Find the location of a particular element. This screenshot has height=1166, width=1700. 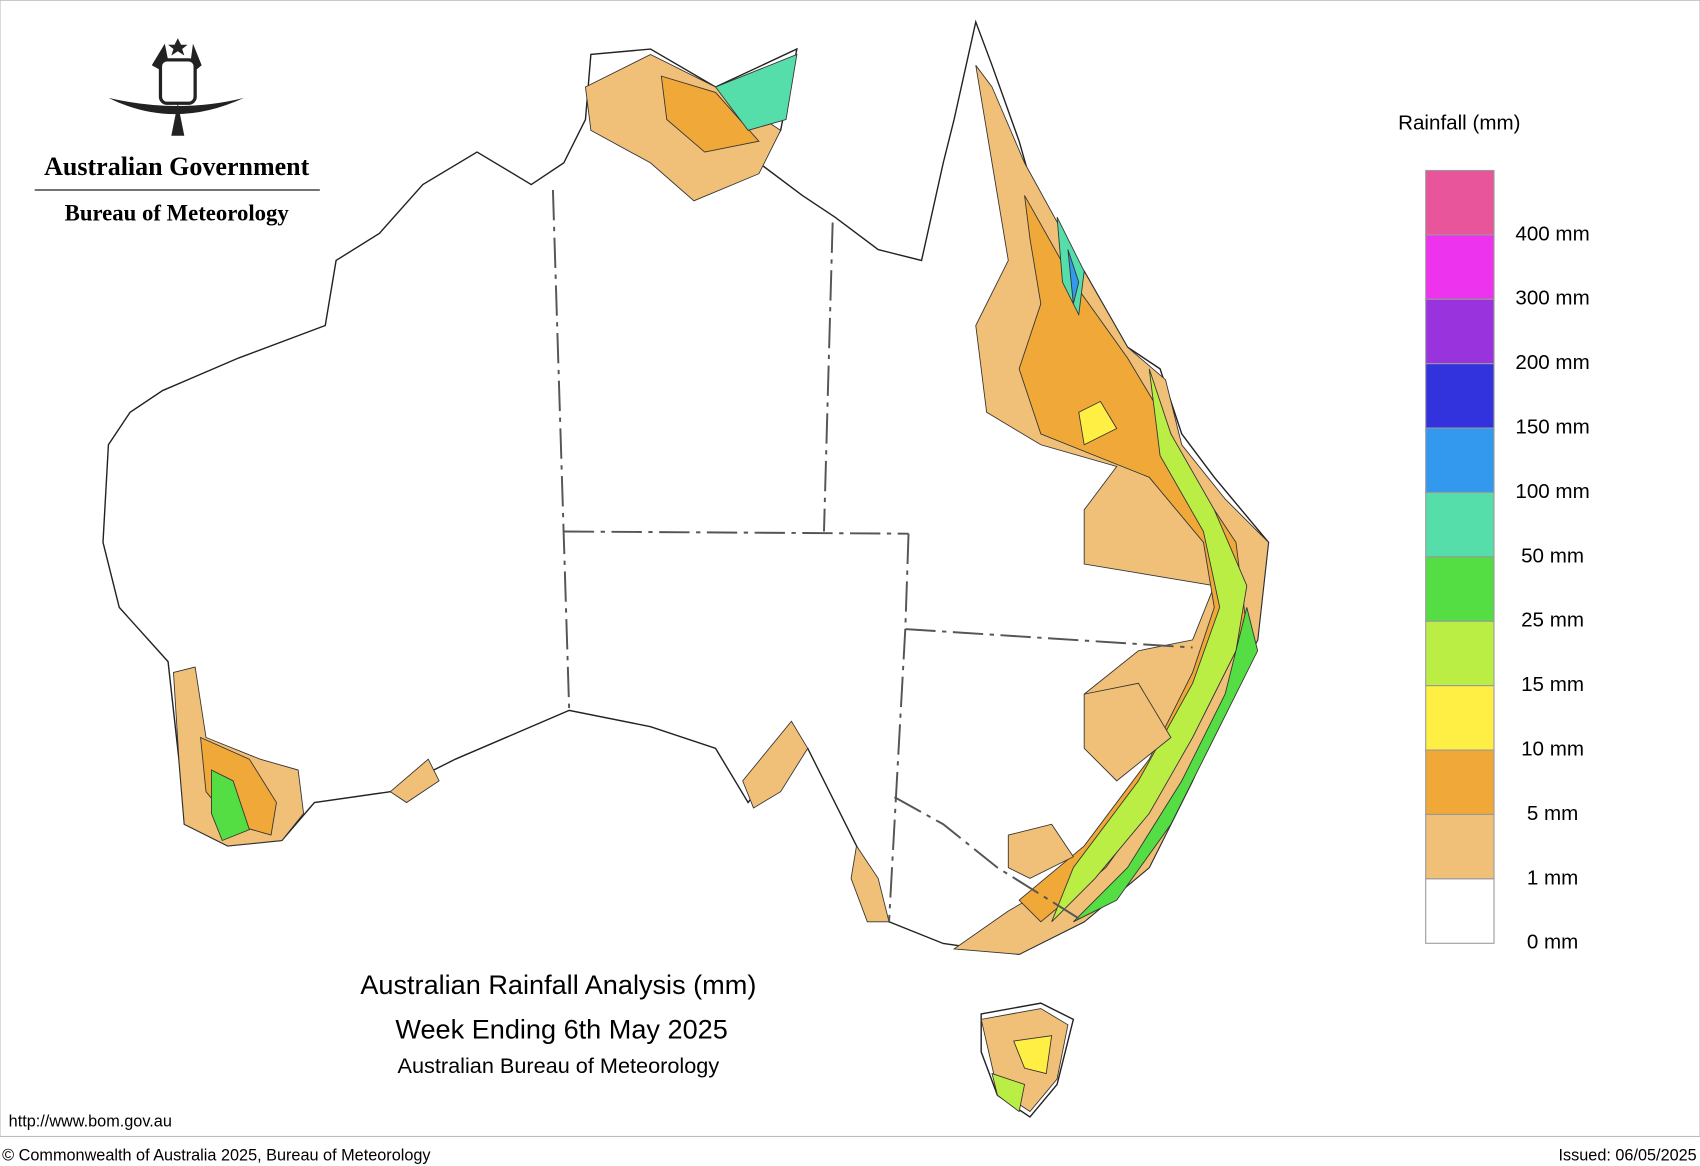

legend-label: 50 mm is located at coordinates (1552, 555).